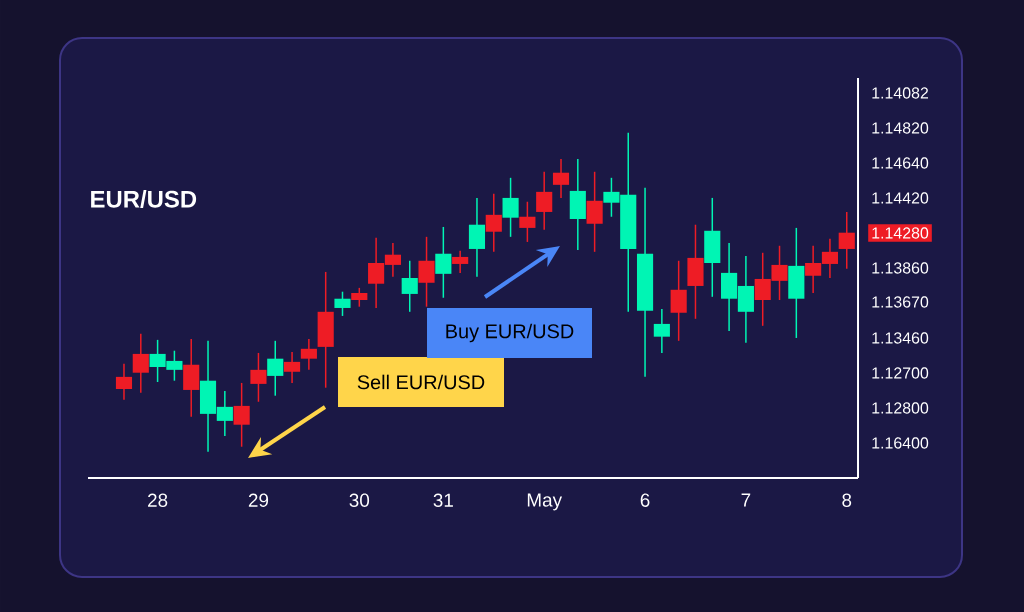  Describe the element at coordinates (847, 500) in the screenshot. I see `x-tick-label: 8` at that location.